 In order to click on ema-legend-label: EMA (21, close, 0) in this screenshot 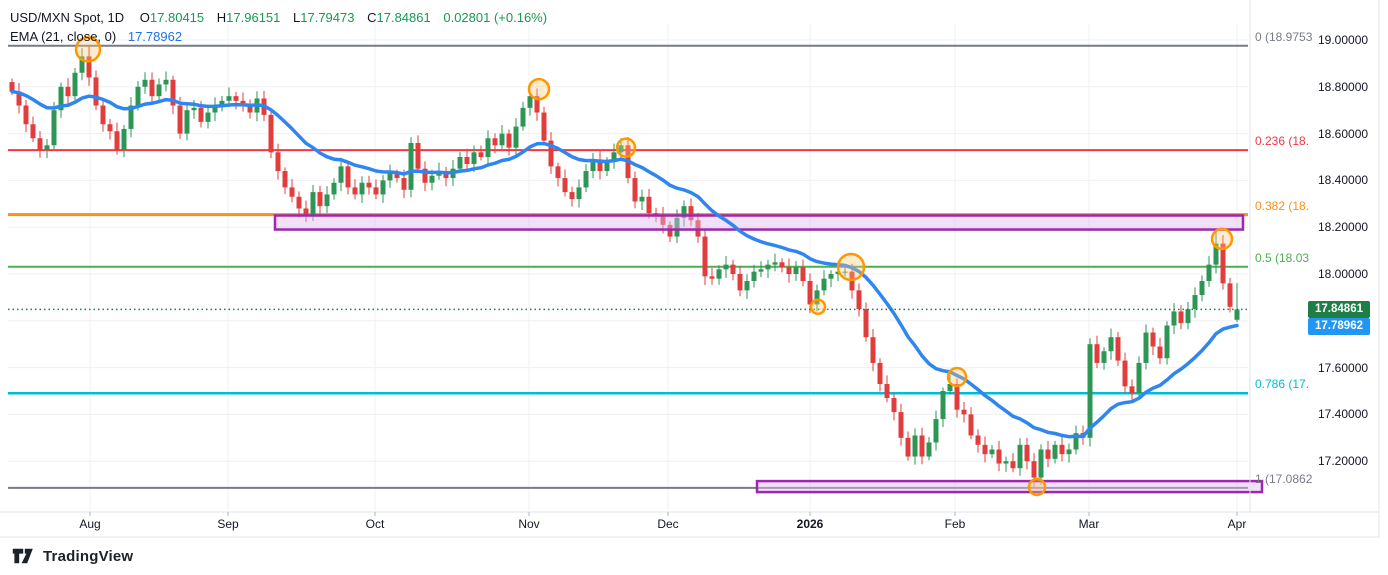, I will do `click(63, 36)`.